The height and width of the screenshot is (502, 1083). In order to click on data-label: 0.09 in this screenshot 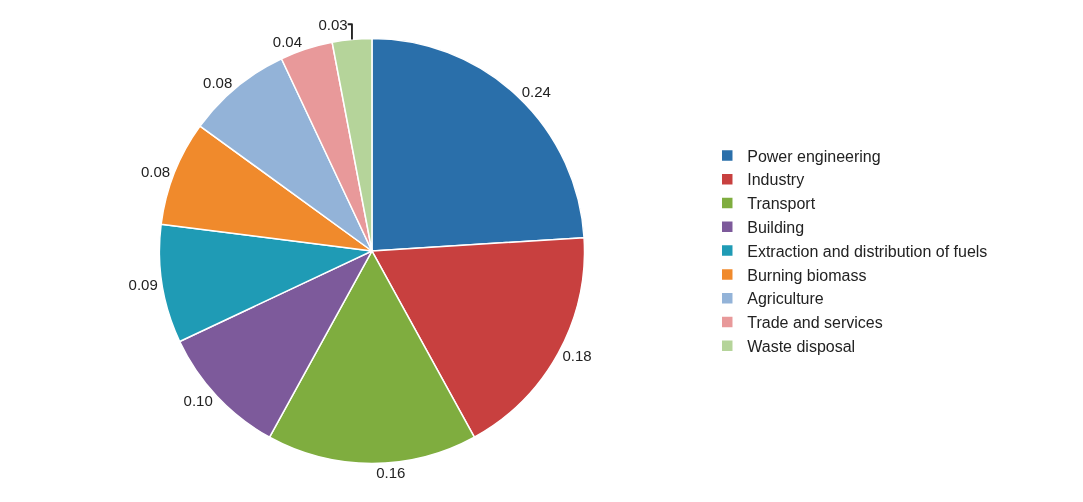, I will do `click(143, 284)`.